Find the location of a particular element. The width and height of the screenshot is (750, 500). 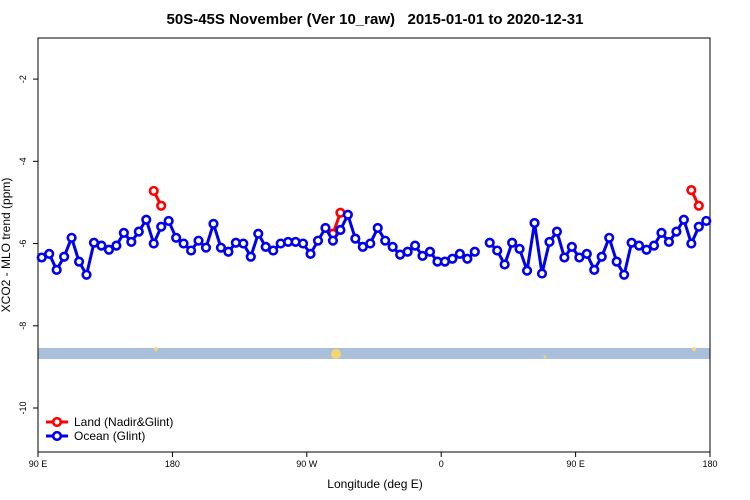

y-tick-label: -10 is located at coordinates (23, 408).